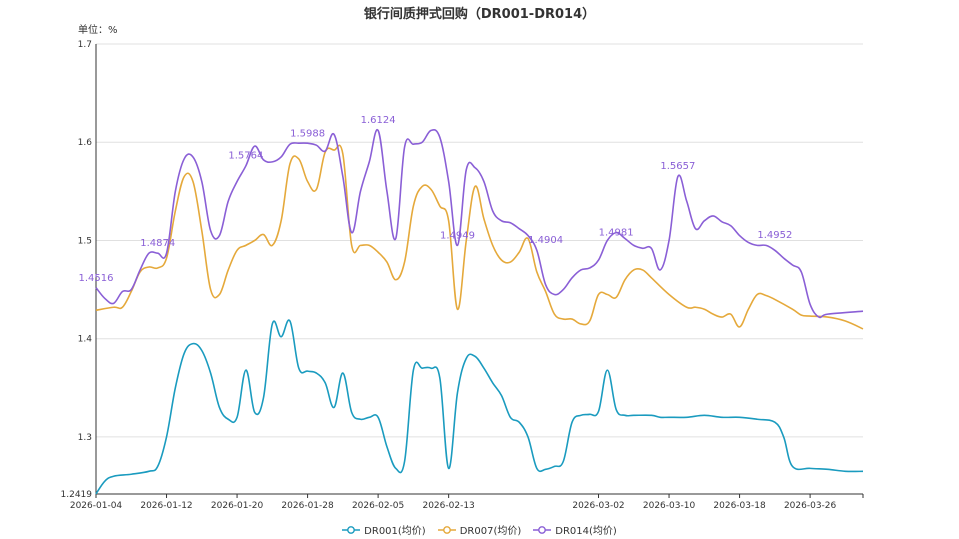  Describe the element at coordinates (448, 506) in the screenshot. I see `x-tick-label: 2026-02-13` at that location.